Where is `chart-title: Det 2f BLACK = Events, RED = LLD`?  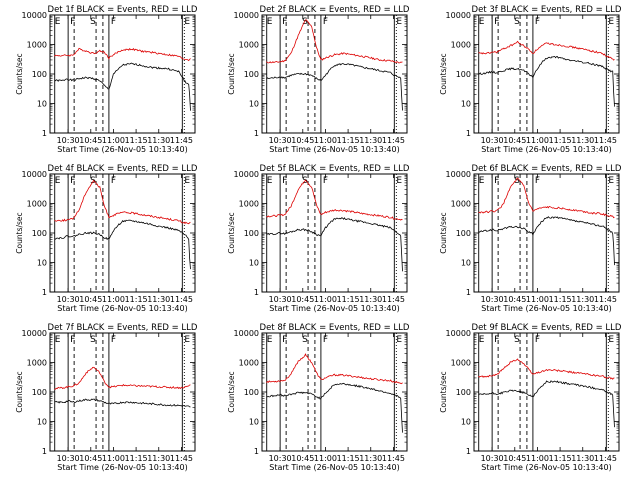
chart-title: Det 2f BLACK = Events, RED = LLD is located at coordinates (335, 10).